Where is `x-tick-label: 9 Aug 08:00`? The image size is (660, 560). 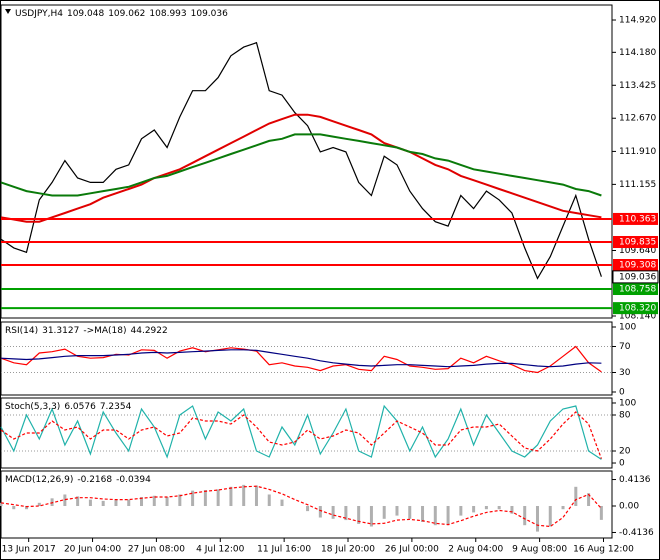
x-tick-label: 9 Aug 08:00 is located at coordinates (539, 550).